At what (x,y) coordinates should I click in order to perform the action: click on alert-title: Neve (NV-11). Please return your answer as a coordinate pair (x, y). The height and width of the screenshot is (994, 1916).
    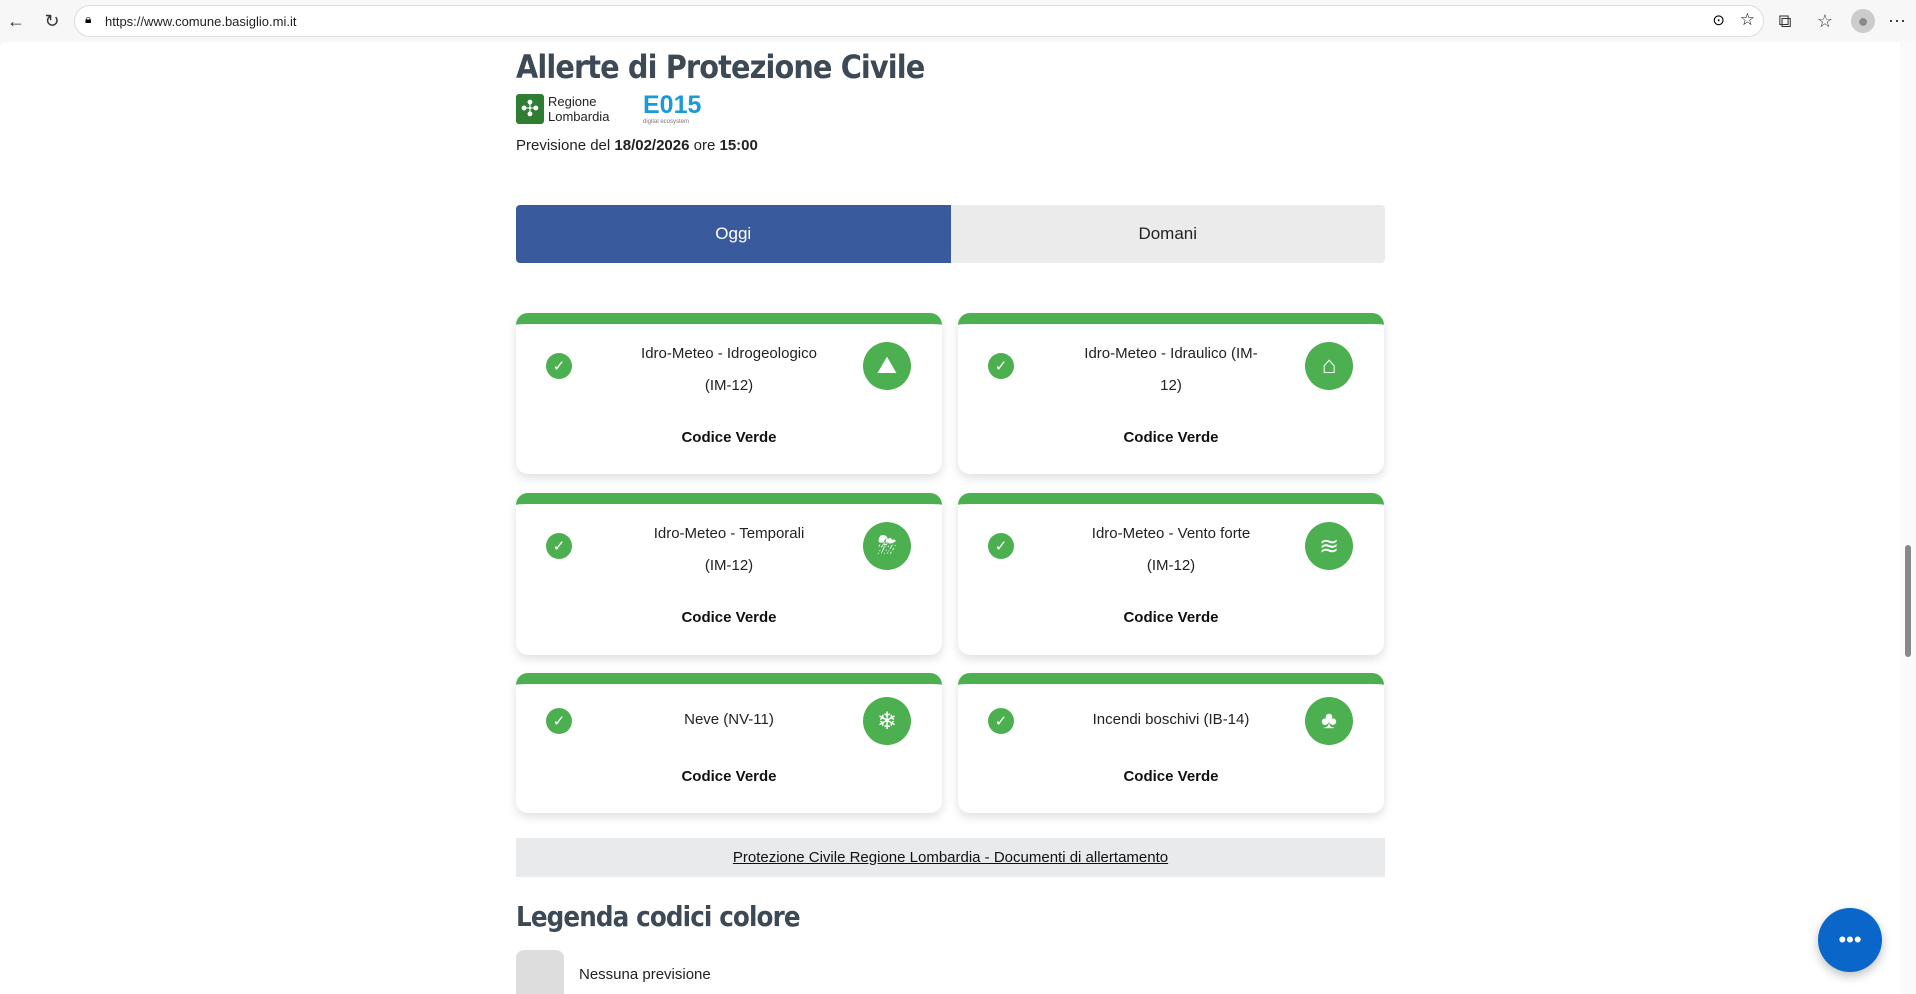
    Looking at the image, I should click on (729, 720).